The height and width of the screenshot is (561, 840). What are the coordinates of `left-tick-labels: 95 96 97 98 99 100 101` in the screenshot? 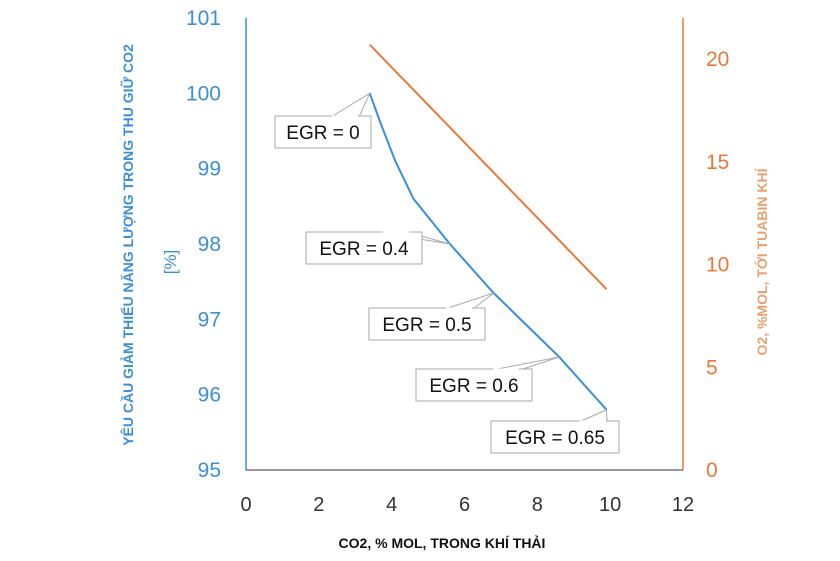 It's located at (203, 244).